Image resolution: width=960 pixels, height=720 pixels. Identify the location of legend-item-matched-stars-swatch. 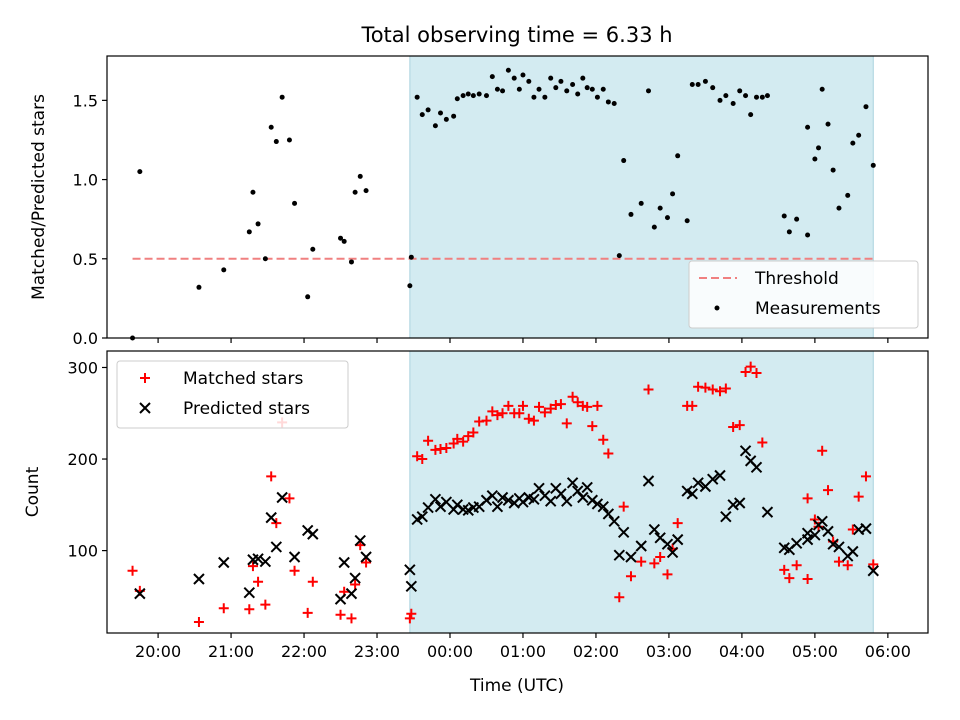
(145, 378).